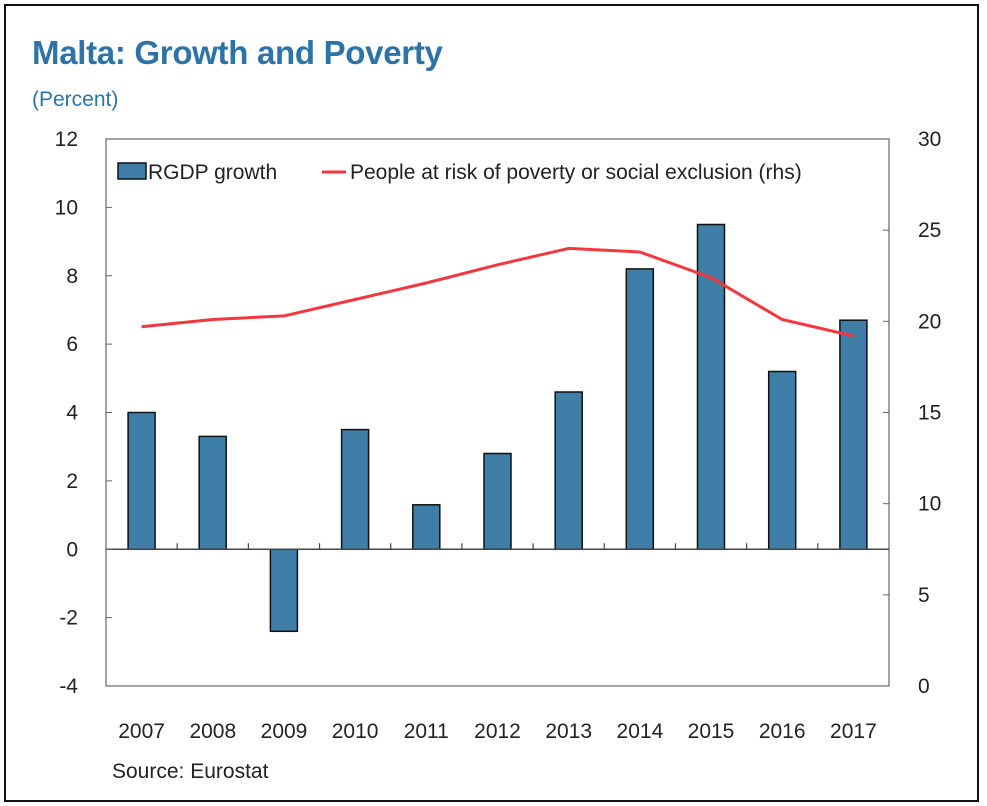 The width and height of the screenshot is (987, 806). Describe the element at coordinates (141, 481) in the screenshot. I see `bar-2007` at that location.